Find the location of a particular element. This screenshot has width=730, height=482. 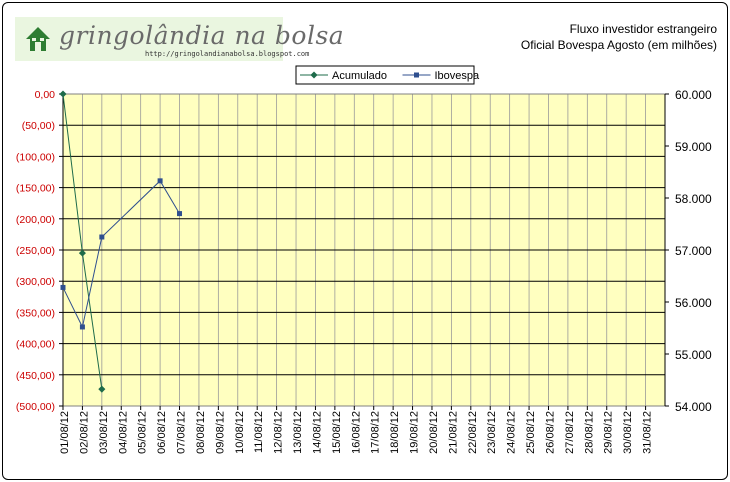

right-tick-label: 57.000 is located at coordinates (693, 251).